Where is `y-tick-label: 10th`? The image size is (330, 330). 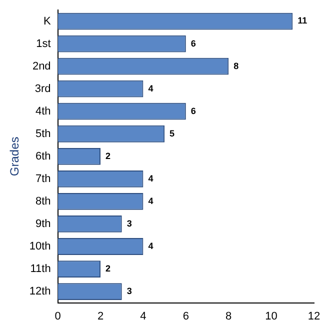
y-tick-label: 10th is located at coordinates (40, 246).